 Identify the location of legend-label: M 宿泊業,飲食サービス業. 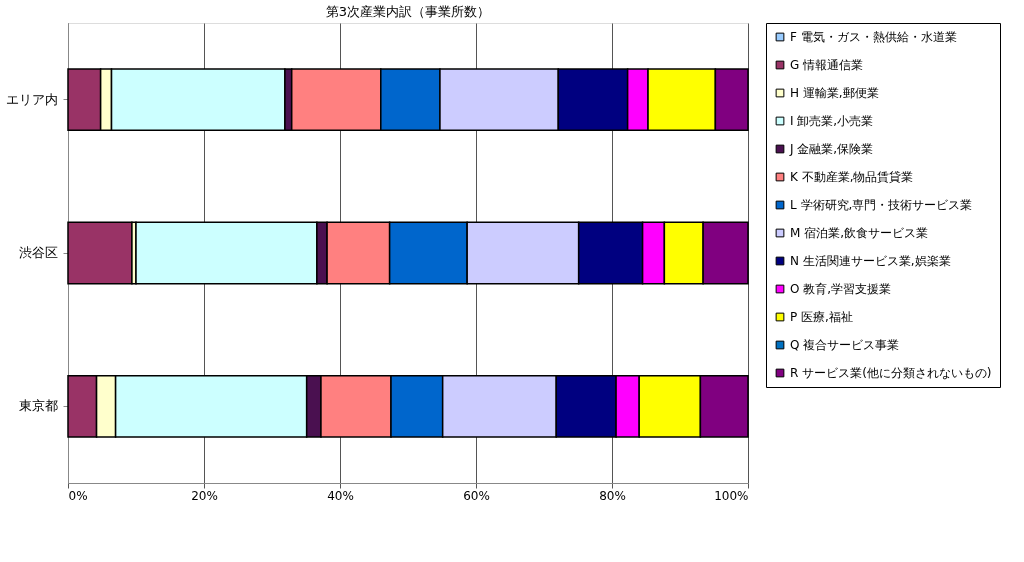
(859, 233).